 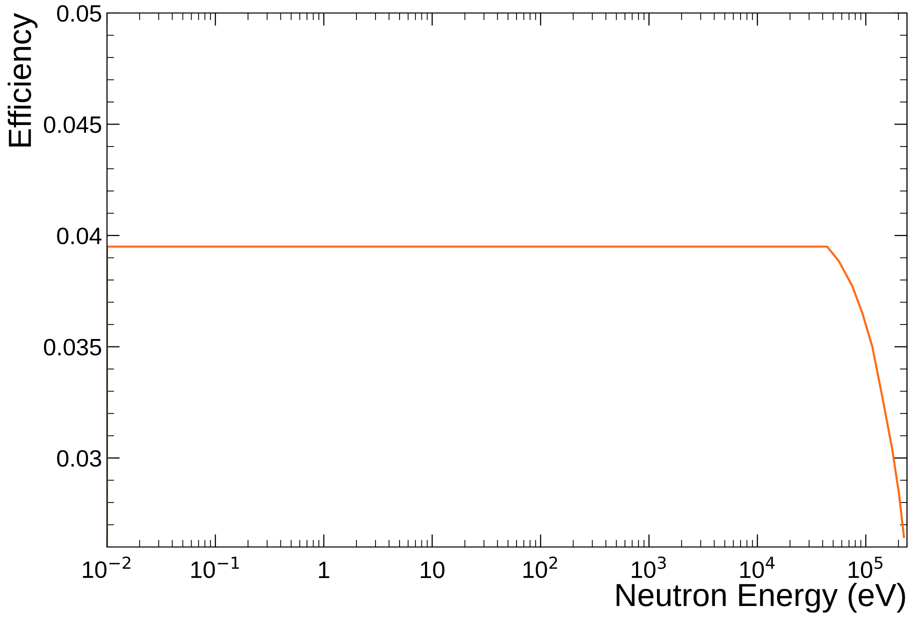 What do you see at coordinates (79, 13) in the screenshot?
I see `y-tick-label: 0.05` at bounding box center [79, 13].